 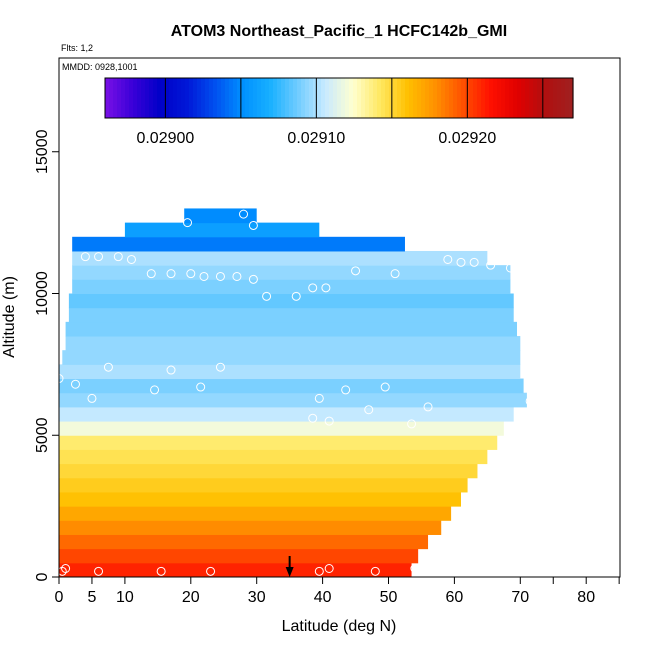 I want to click on y-tick-label: 10000, so click(x=42, y=293).